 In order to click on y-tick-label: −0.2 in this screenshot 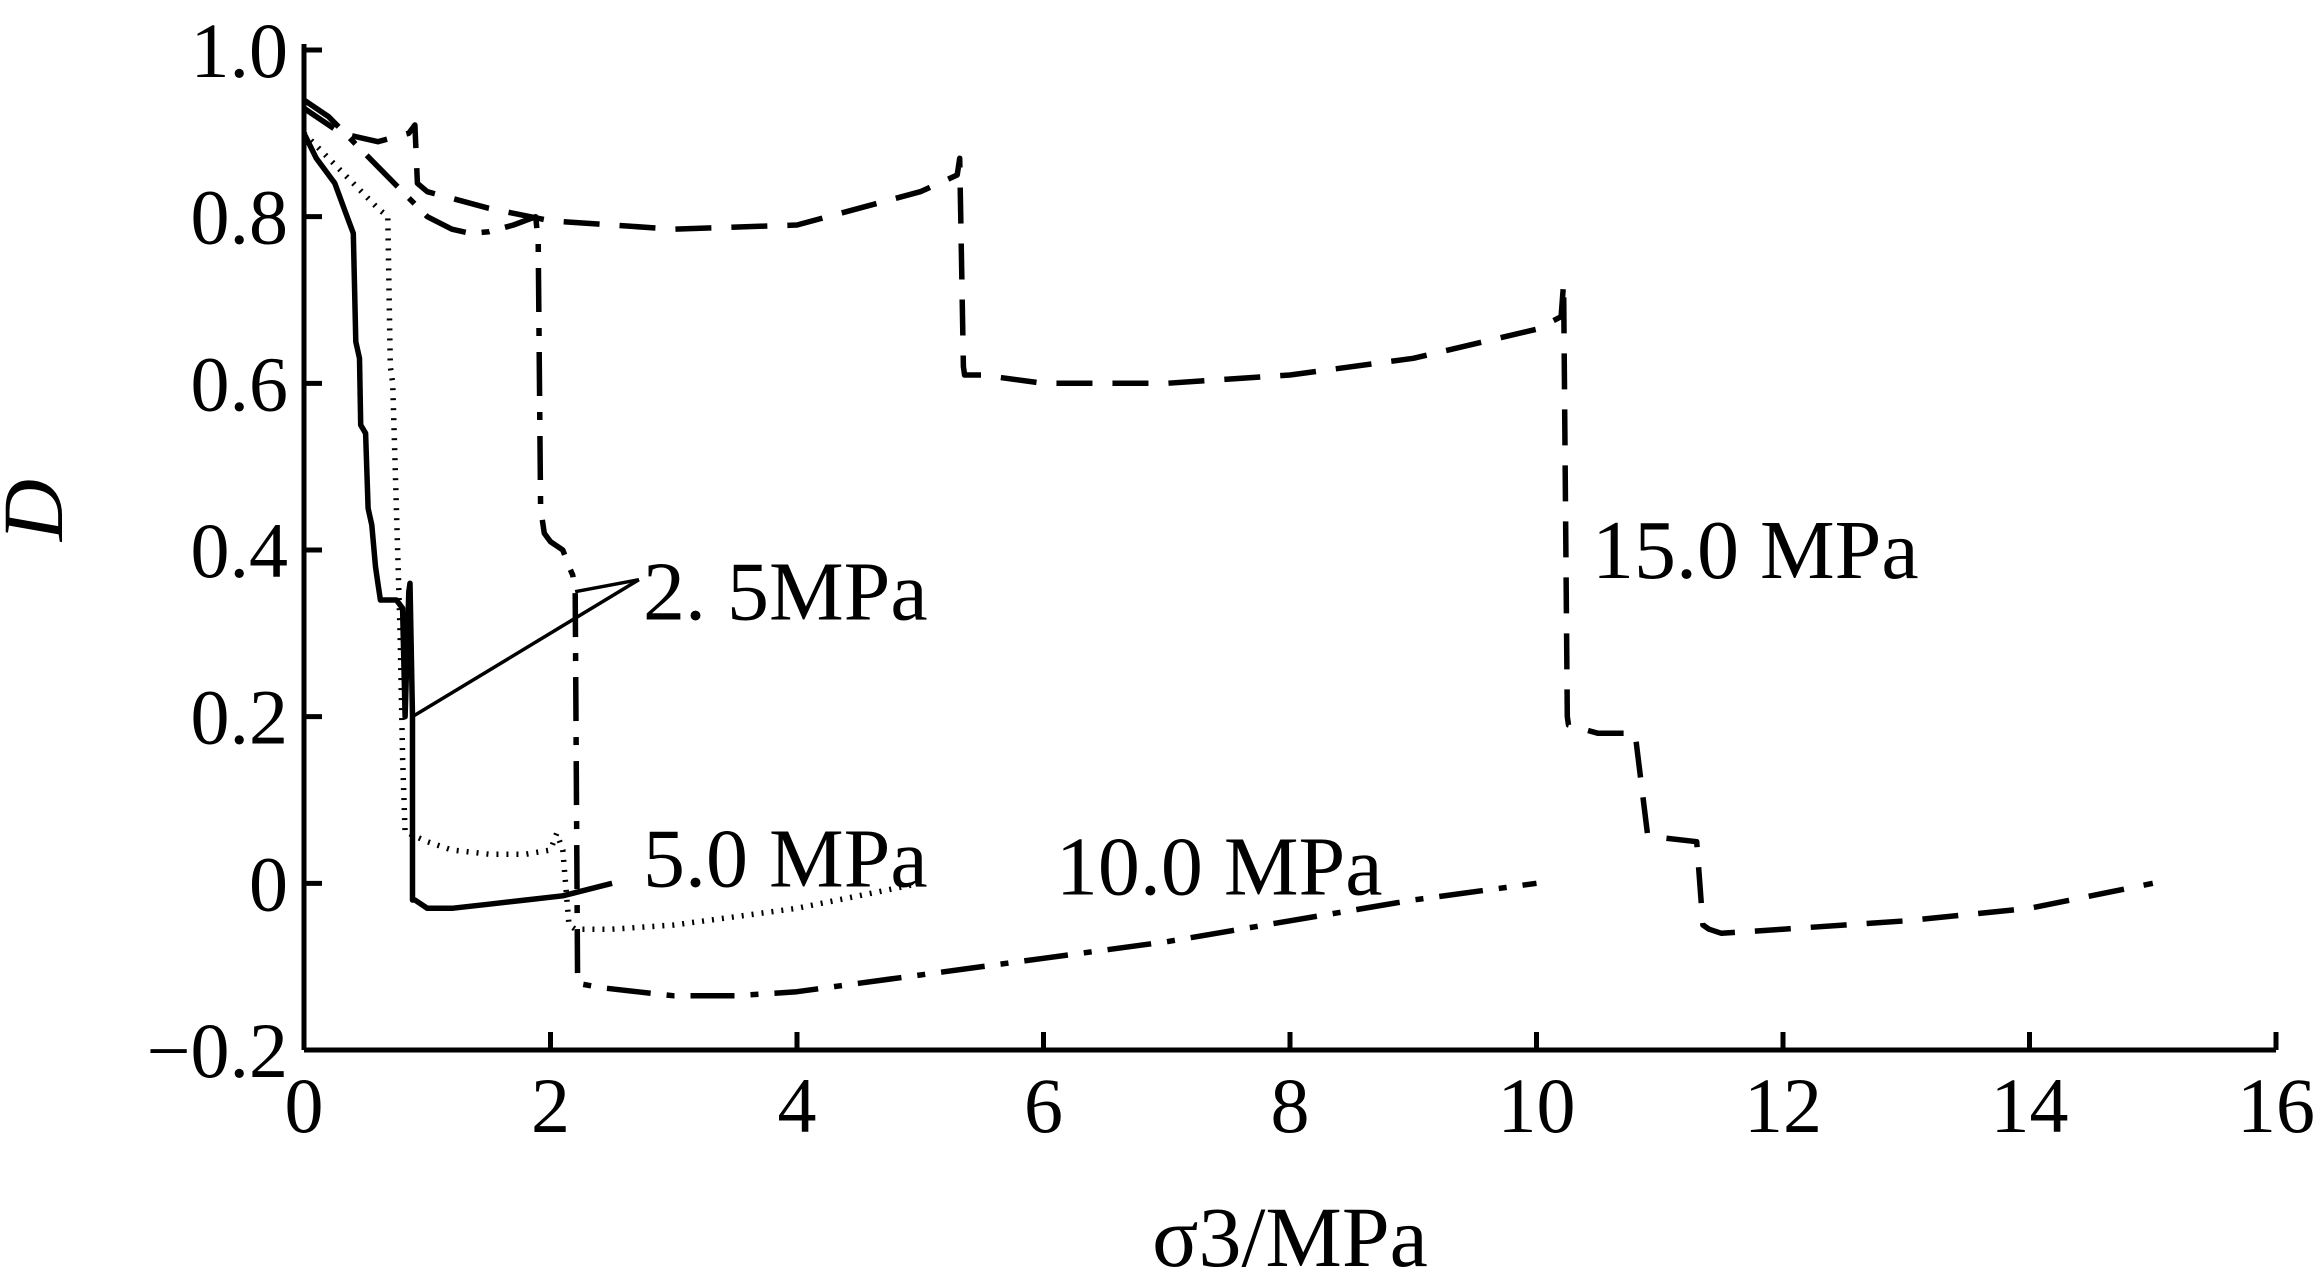, I will do `click(218, 1050)`.